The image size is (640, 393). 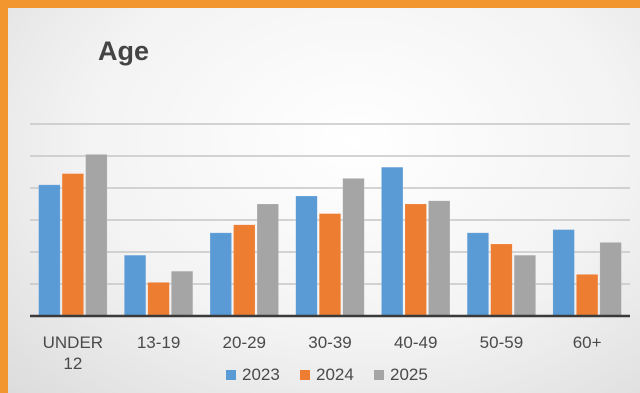 I want to click on legend-swatch-2024, so click(x=305, y=375).